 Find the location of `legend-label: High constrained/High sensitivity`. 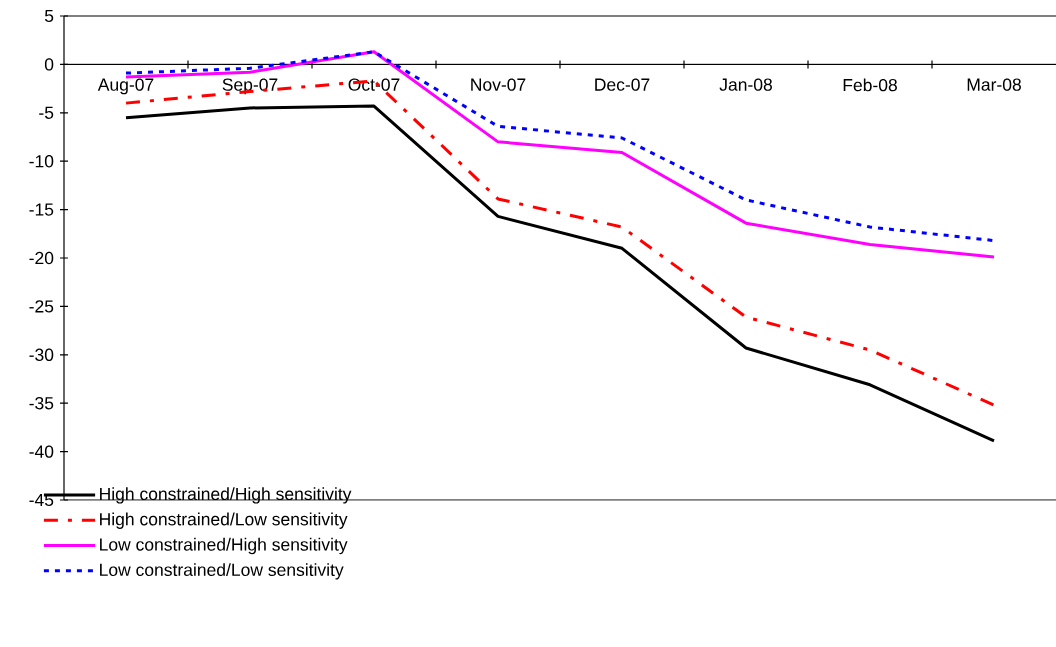

legend-label: High constrained/High sensitivity is located at coordinates (226, 495).